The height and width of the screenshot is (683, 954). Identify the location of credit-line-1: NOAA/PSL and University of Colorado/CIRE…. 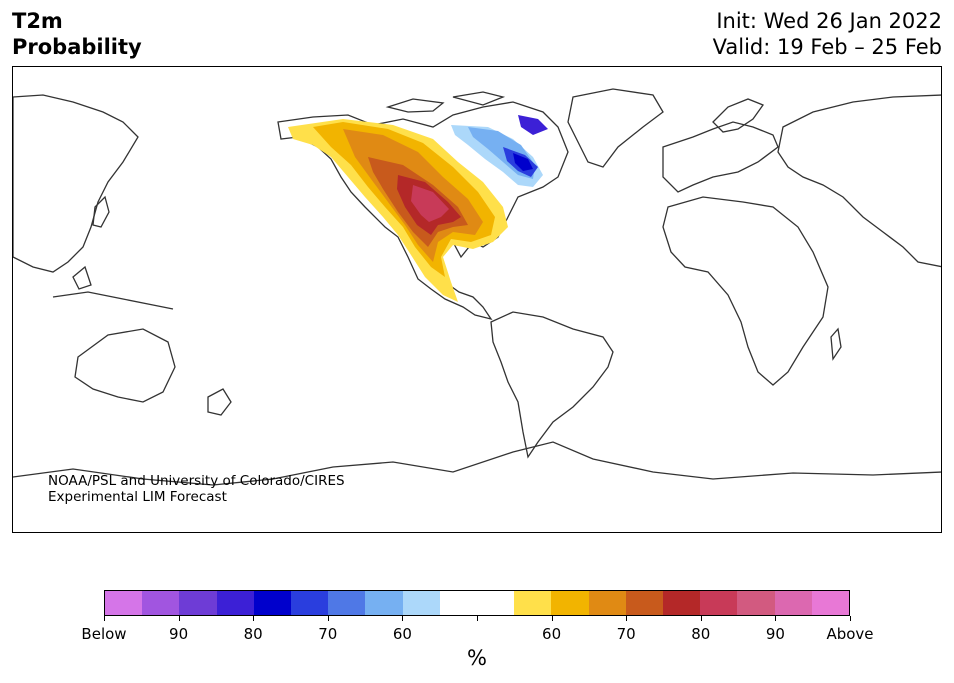
(196, 481).